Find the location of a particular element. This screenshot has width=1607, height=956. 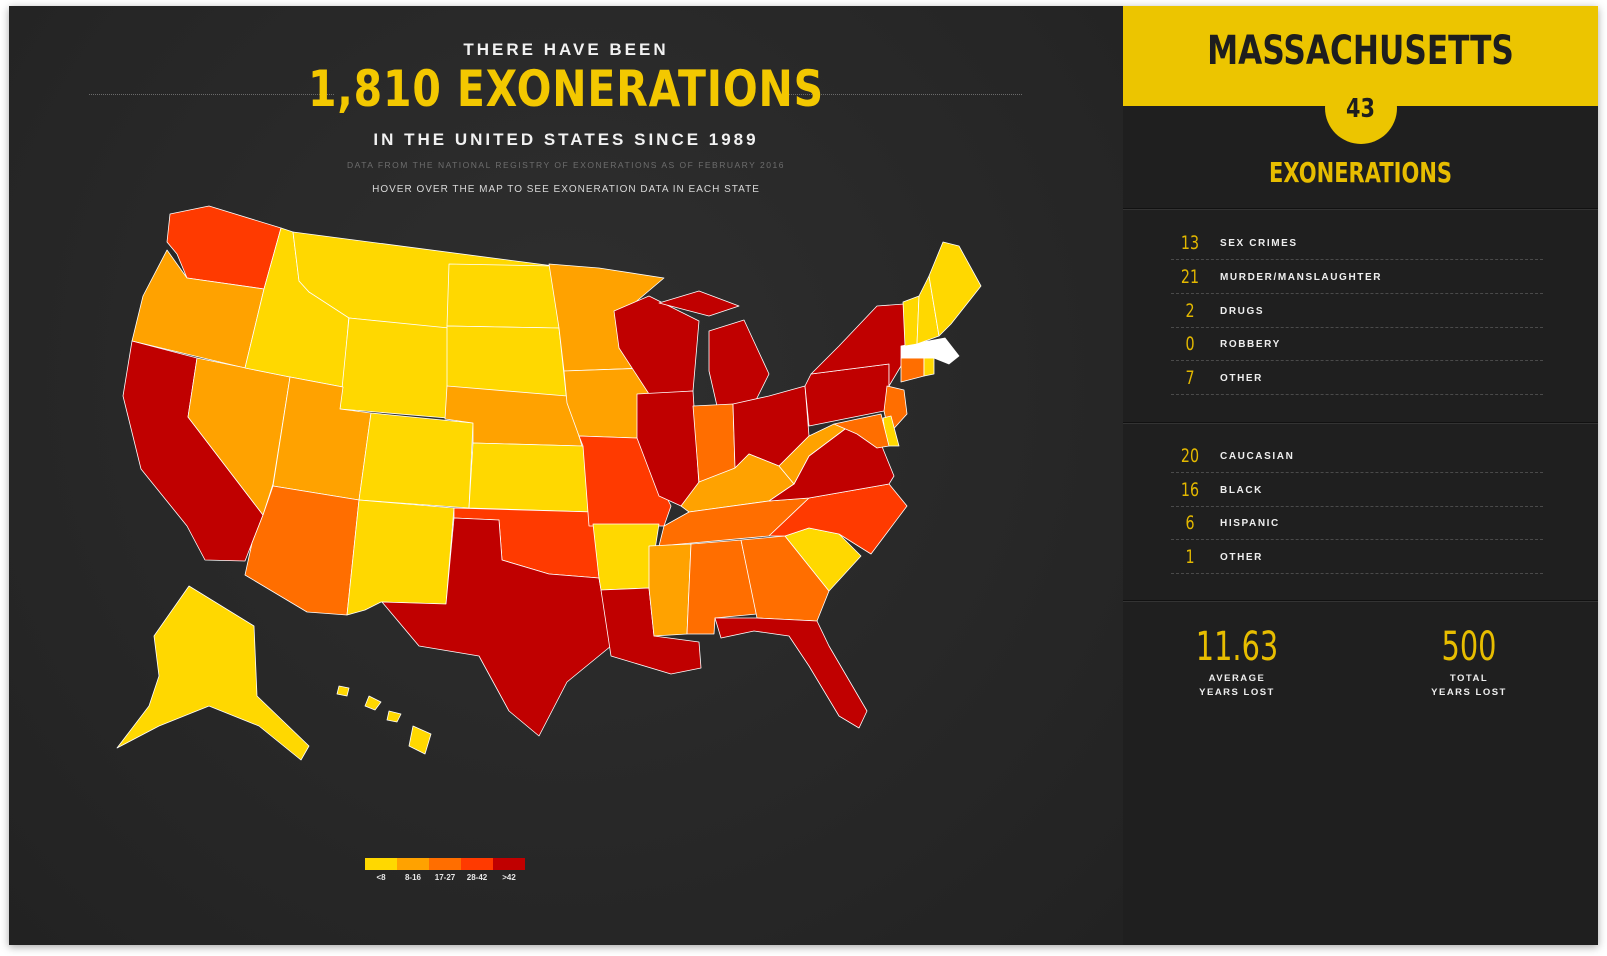

legend: <8 8-16 17-27 28-42 >42 is located at coordinates (445, 870).